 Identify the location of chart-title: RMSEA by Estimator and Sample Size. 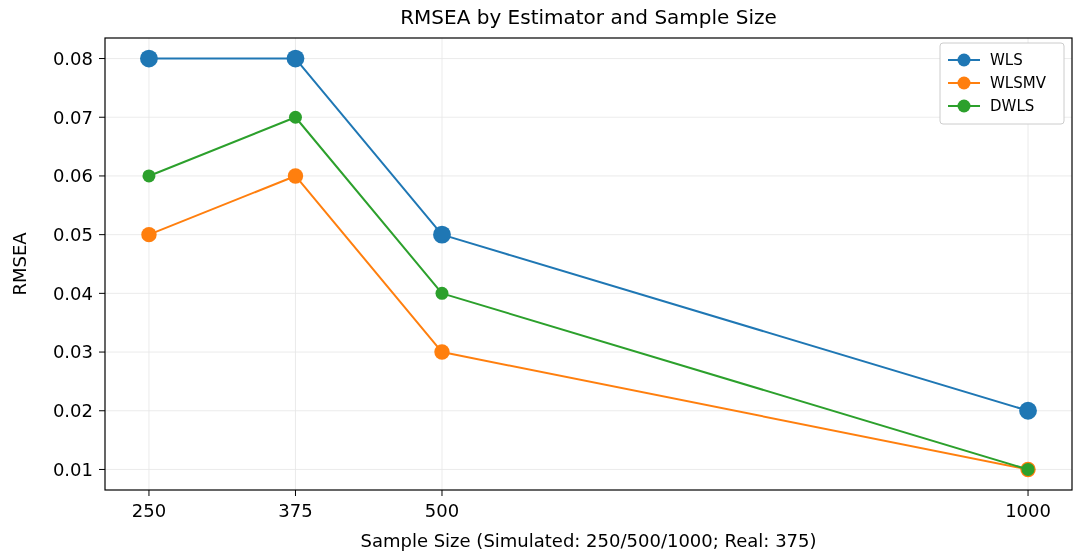
(588, 17).